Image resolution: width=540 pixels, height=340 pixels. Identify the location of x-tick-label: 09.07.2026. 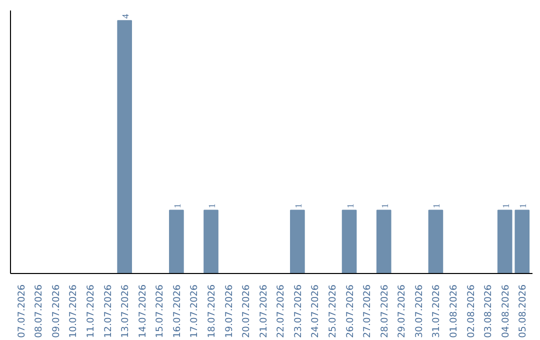
(56, 311).